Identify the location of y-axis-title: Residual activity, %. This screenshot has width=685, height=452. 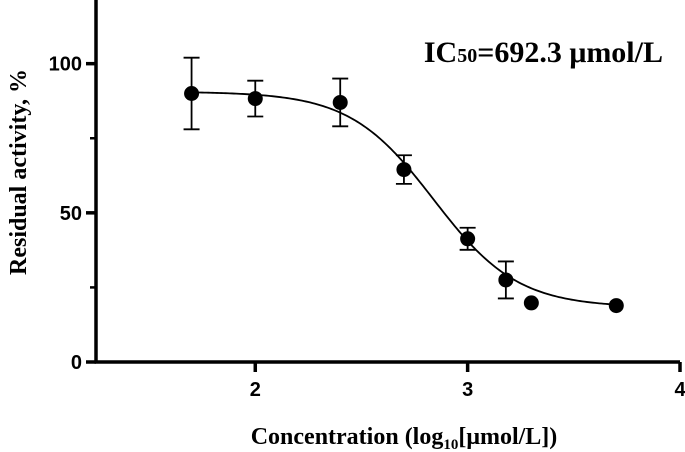
(19, 172).